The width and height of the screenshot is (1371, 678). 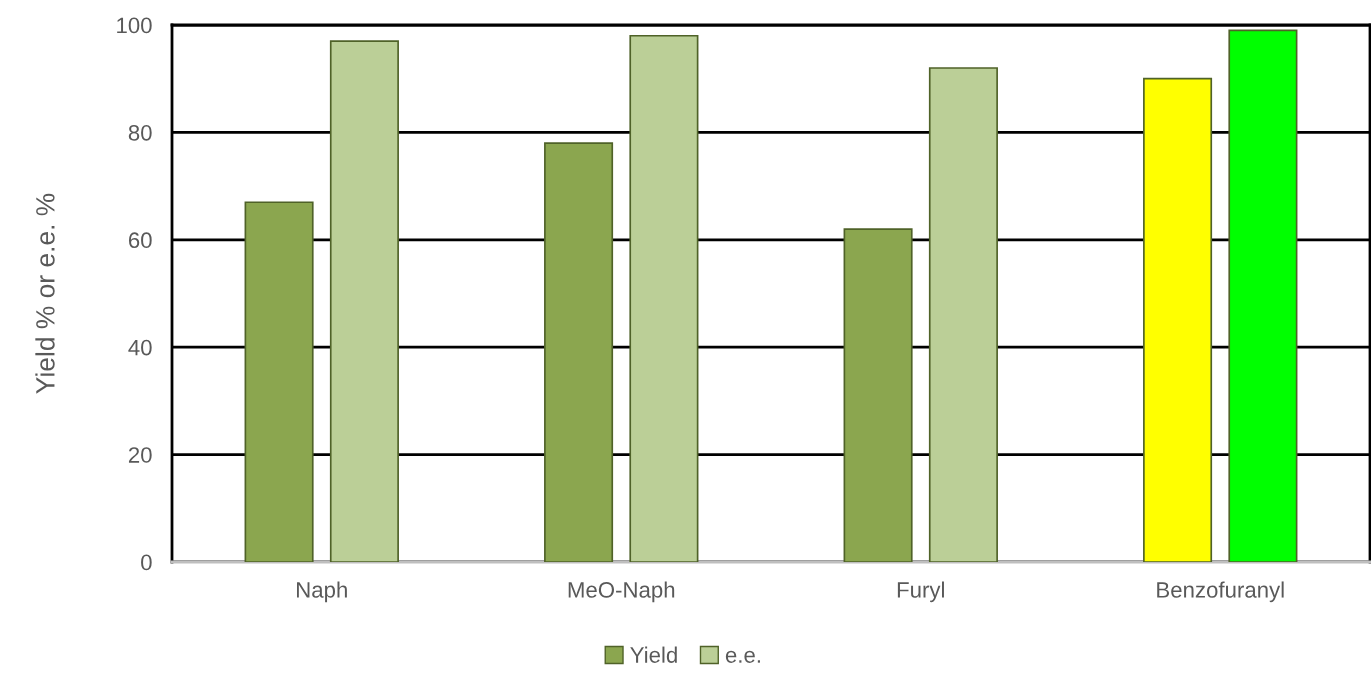 I want to click on x-tick-label: MeO-Naph, so click(x=621, y=592).